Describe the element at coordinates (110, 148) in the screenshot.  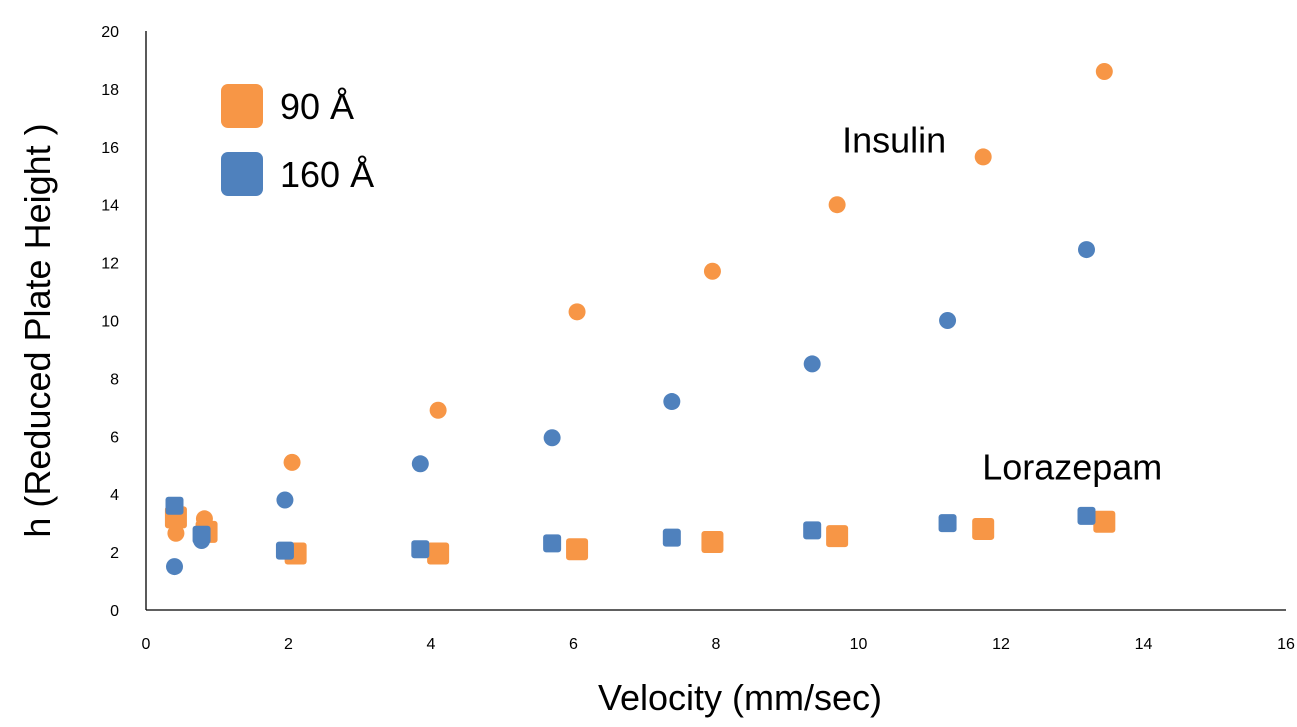
I see `y-tick-label: 16` at that location.